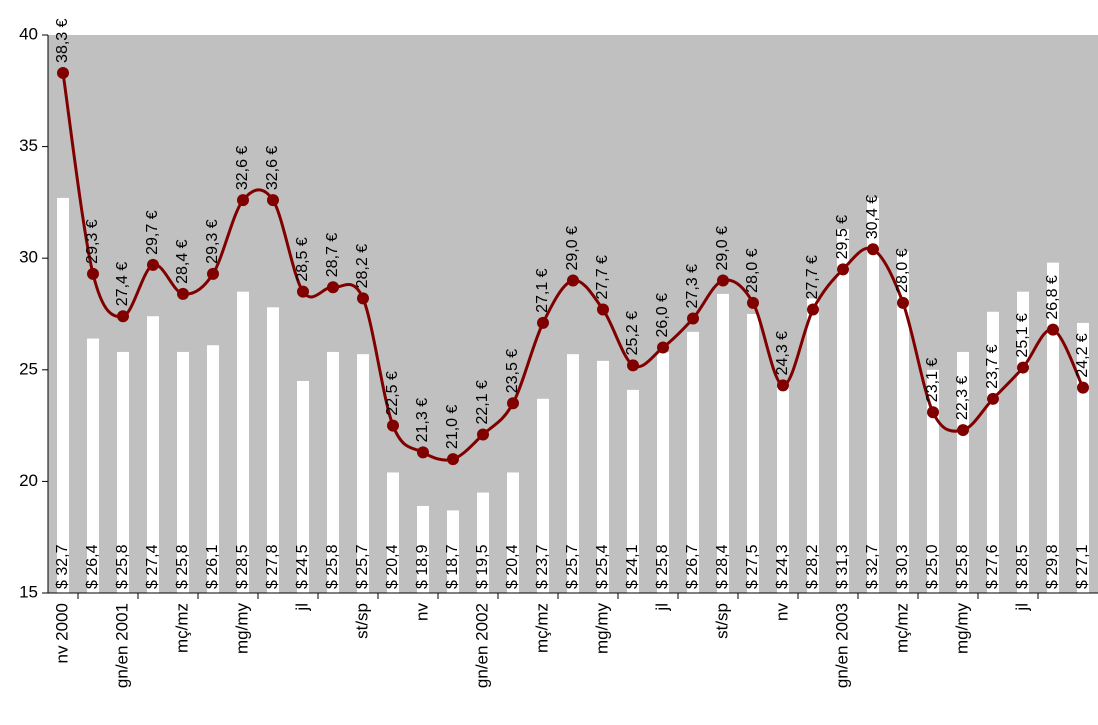 The width and height of the screenshot is (1098, 725). Describe the element at coordinates (512, 566) in the screenshot. I see `bar-value-label: $ 20,4` at that location.